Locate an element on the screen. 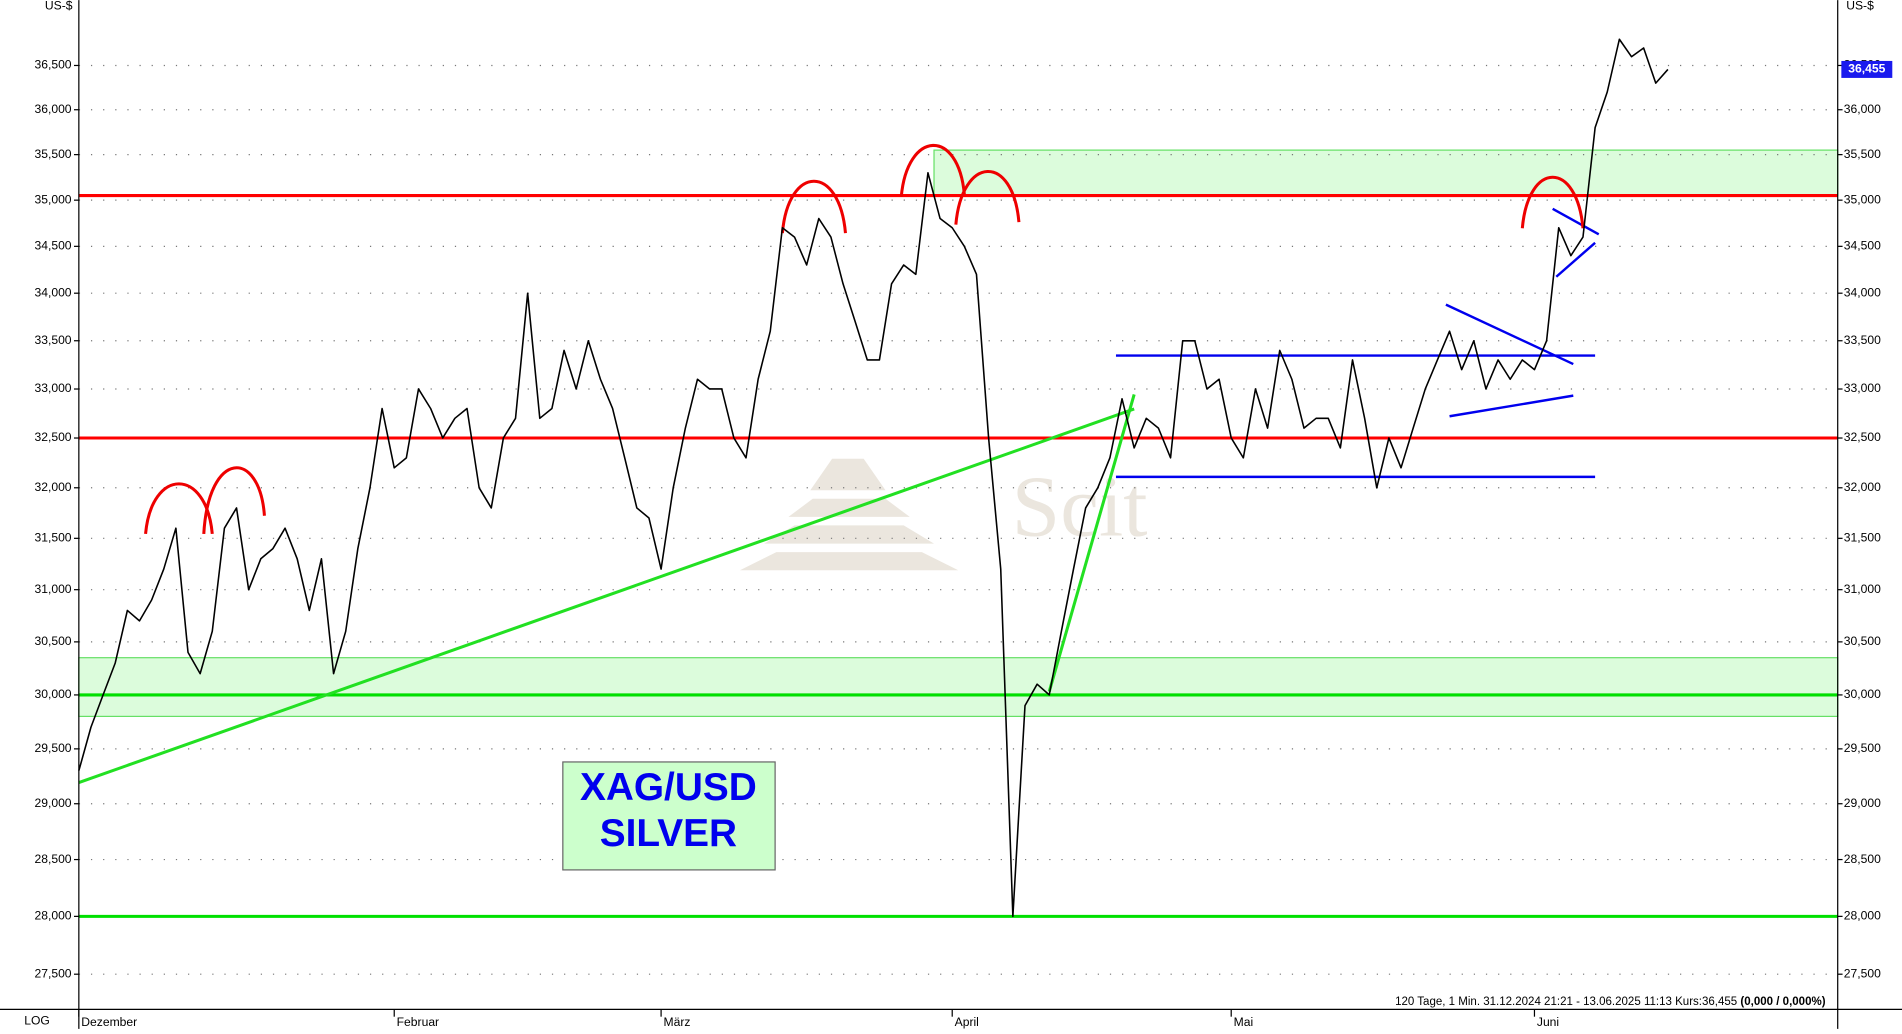 This screenshot has height=1034, width=1902. watermark-logo is located at coordinates (849, 514).